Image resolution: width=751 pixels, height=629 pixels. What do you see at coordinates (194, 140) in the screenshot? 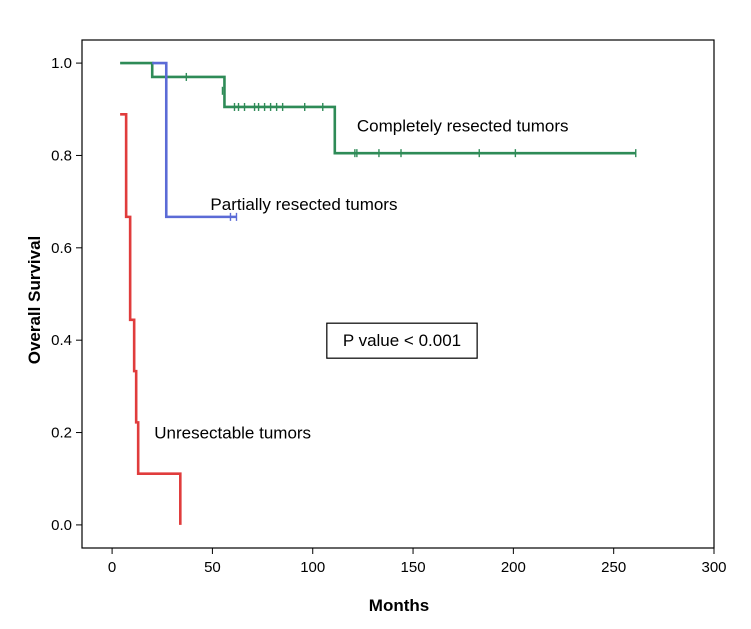
I see `survival-curve-partially-resected-tumors` at bounding box center [194, 140].